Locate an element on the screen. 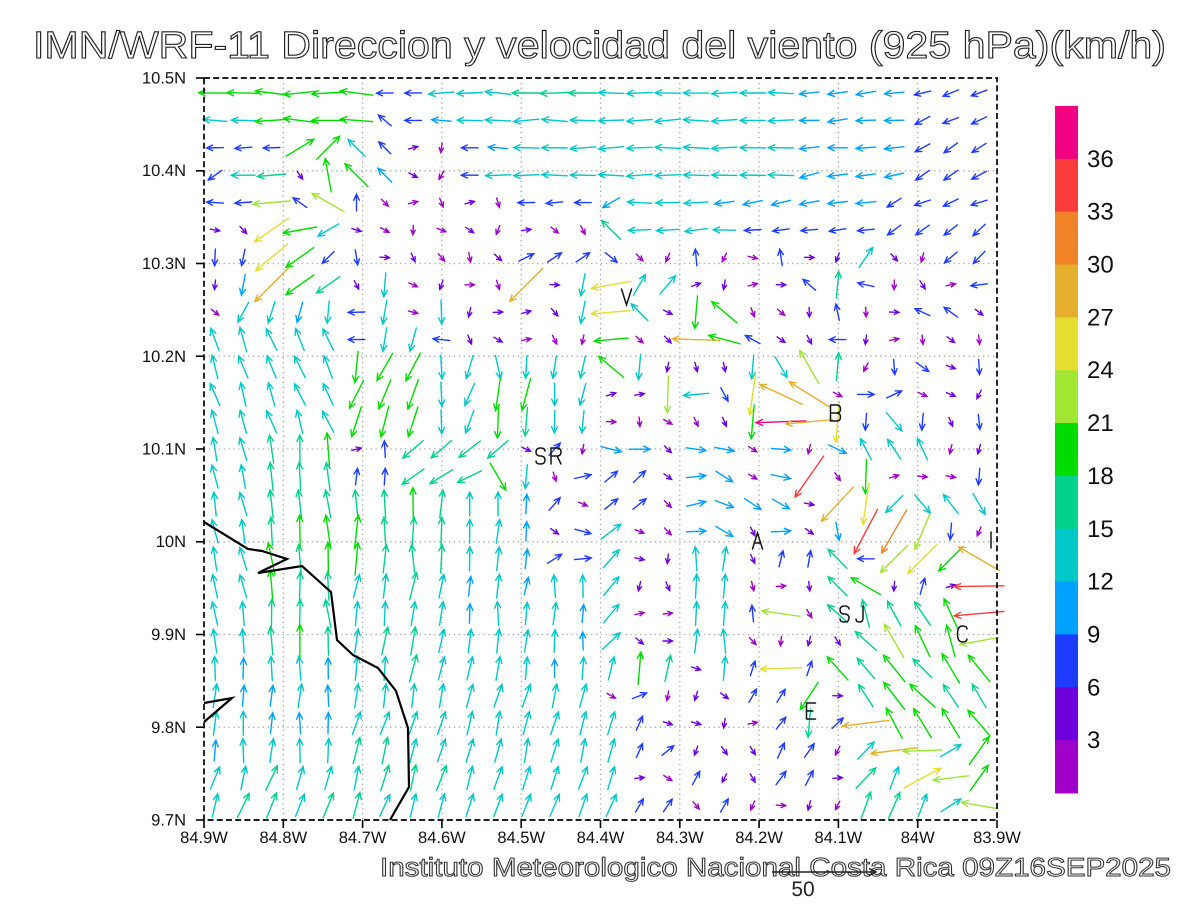  svg-text: 33 is located at coordinates (1100, 212).